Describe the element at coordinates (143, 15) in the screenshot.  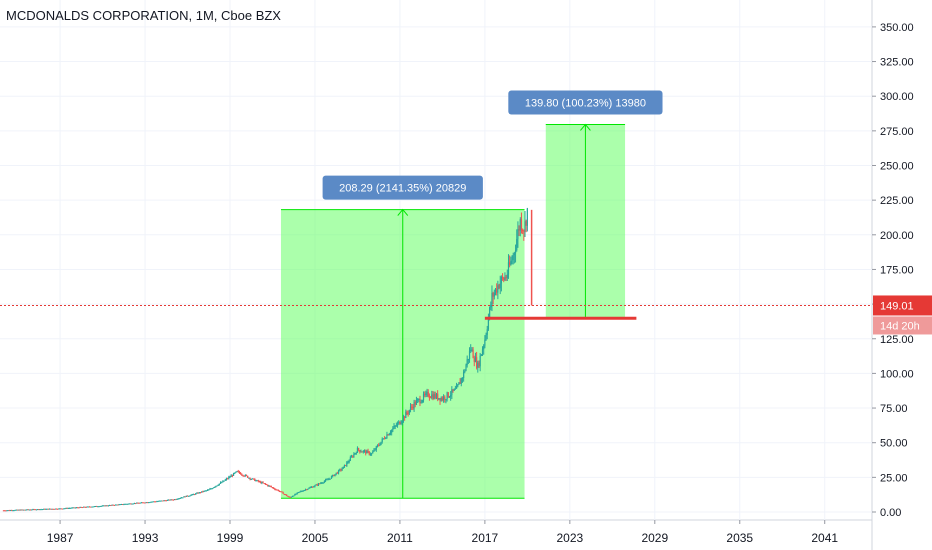
I see `chart-title: MCDONALDS CORPORATION, 1M, Cboe BZX` at that location.